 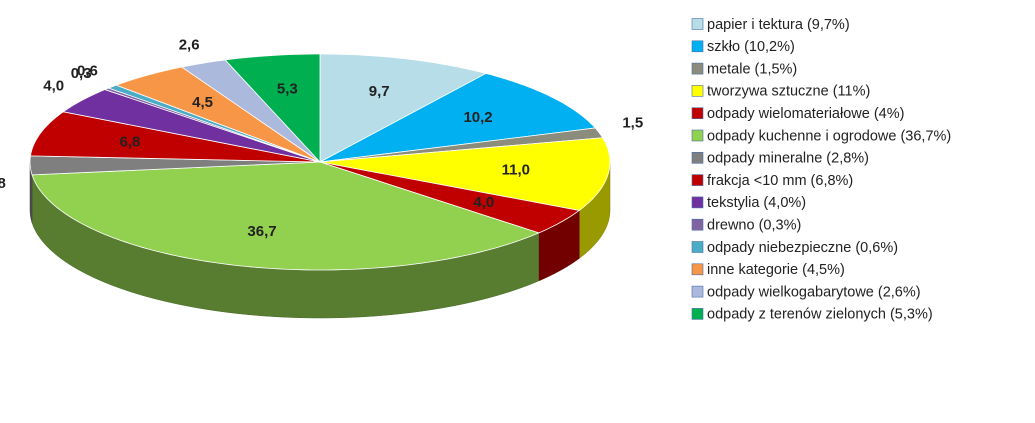 I want to click on legend-label: tworzywa sztuczne (11%), so click(x=788, y=92).